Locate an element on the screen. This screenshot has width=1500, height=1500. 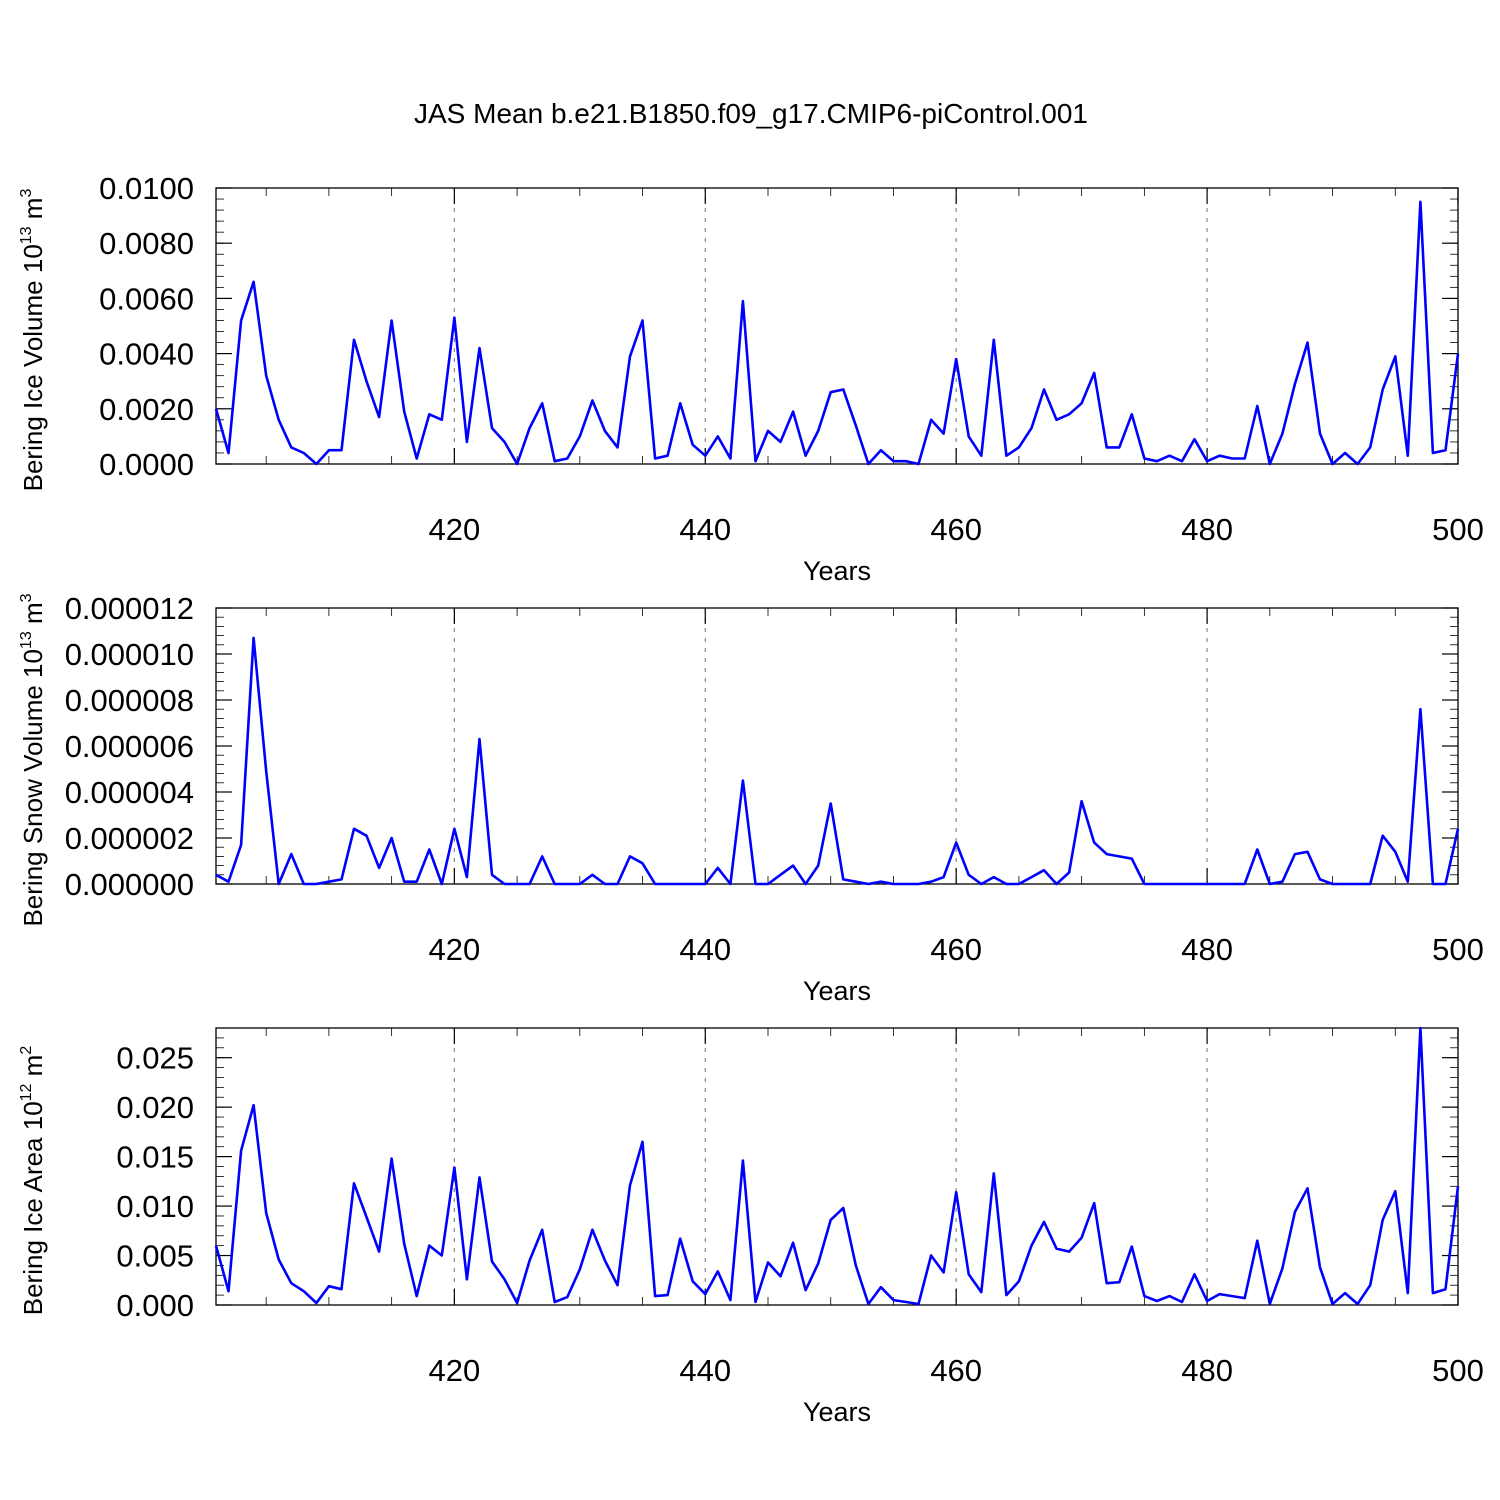
y-tick-label: 0.000012 is located at coordinates (129, 608).